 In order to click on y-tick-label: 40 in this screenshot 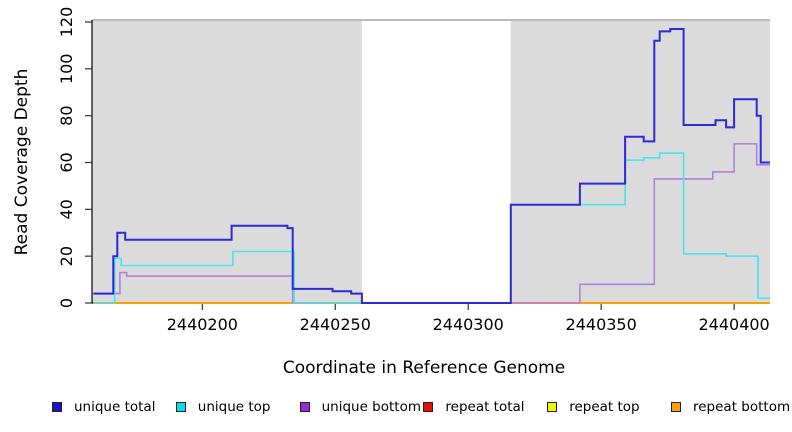, I will do `click(66, 209)`.